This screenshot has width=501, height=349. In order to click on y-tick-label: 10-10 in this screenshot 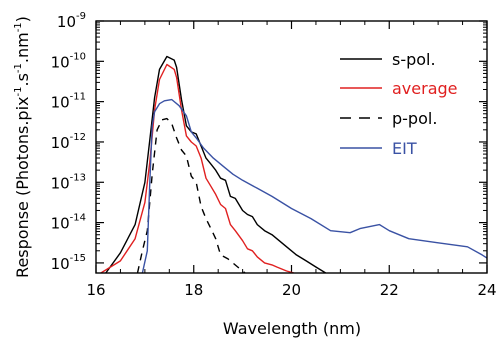, I will do `click(68, 61)`.